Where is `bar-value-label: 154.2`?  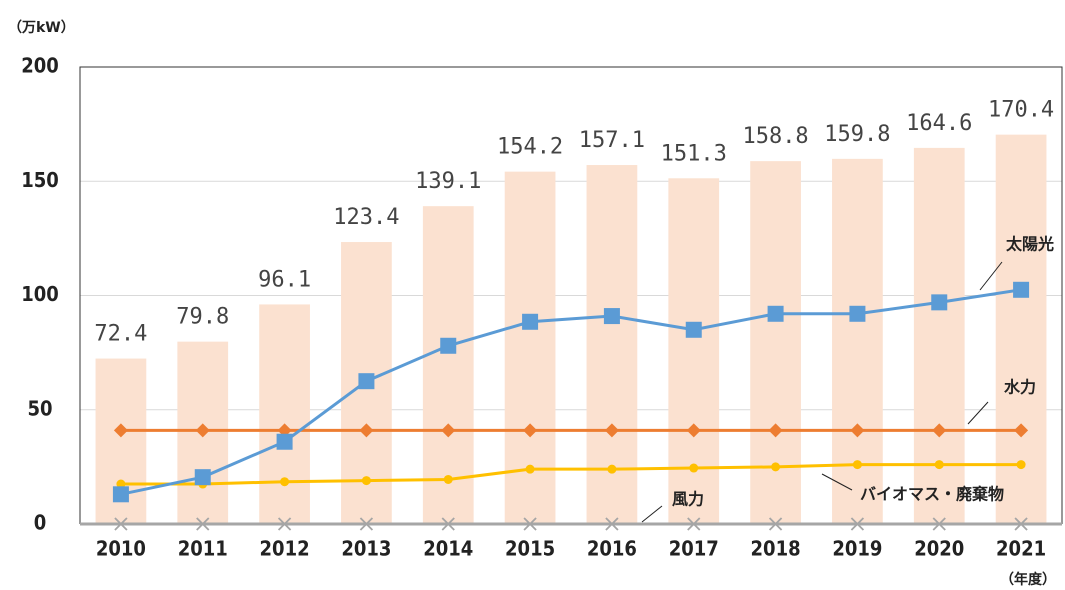 bar-value-label: 154.2 is located at coordinates (530, 147).